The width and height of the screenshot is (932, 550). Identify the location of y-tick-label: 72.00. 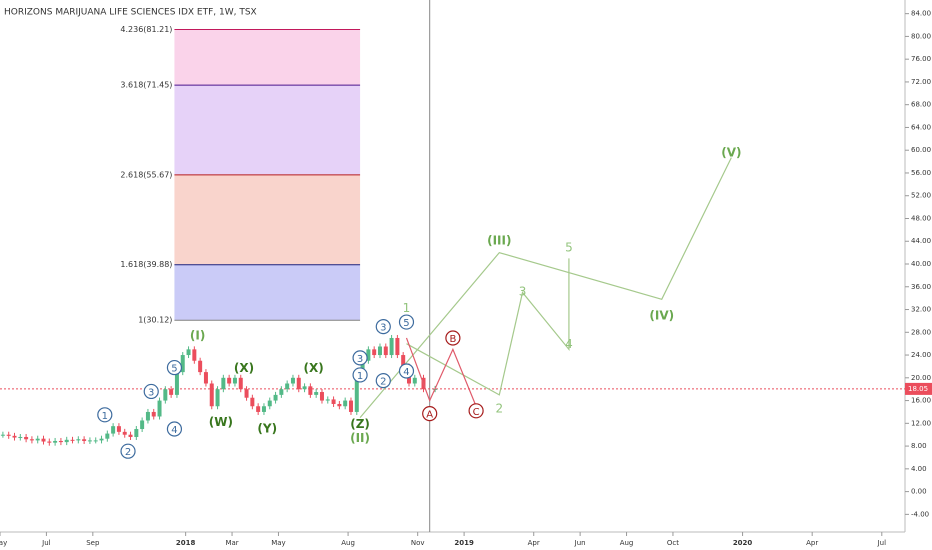
(921, 82).